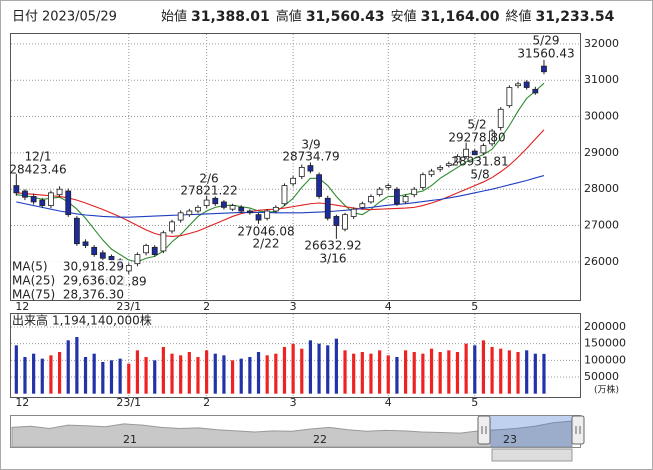  I want to click on y-tick-label: 150000, so click(605, 343).